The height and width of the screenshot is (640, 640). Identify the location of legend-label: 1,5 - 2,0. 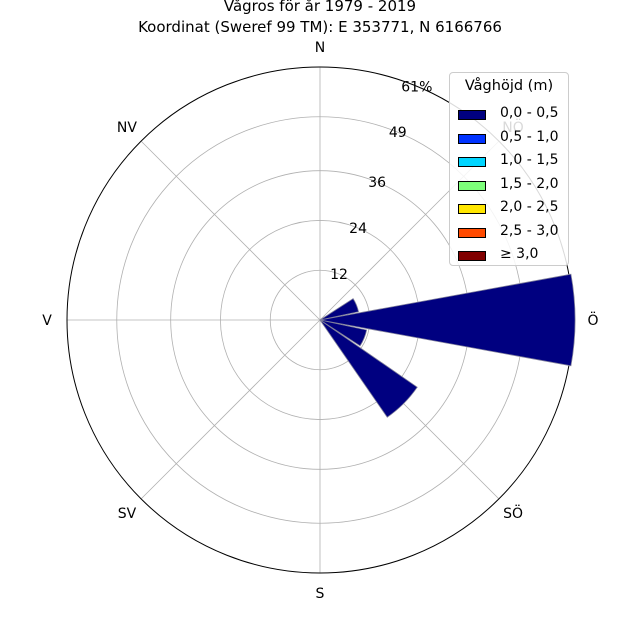
(529, 183).